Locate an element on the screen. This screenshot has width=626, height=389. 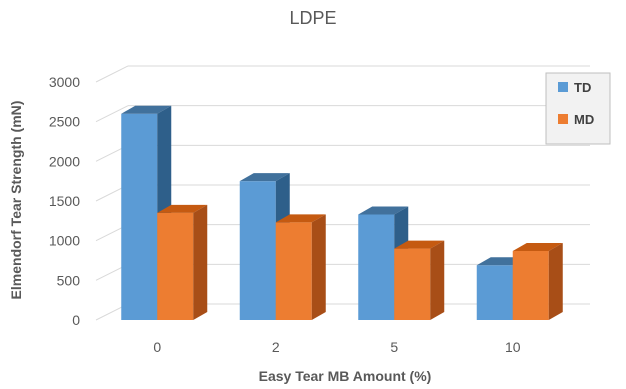
y-tick-label: 3000 is located at coordinates (64, 82).